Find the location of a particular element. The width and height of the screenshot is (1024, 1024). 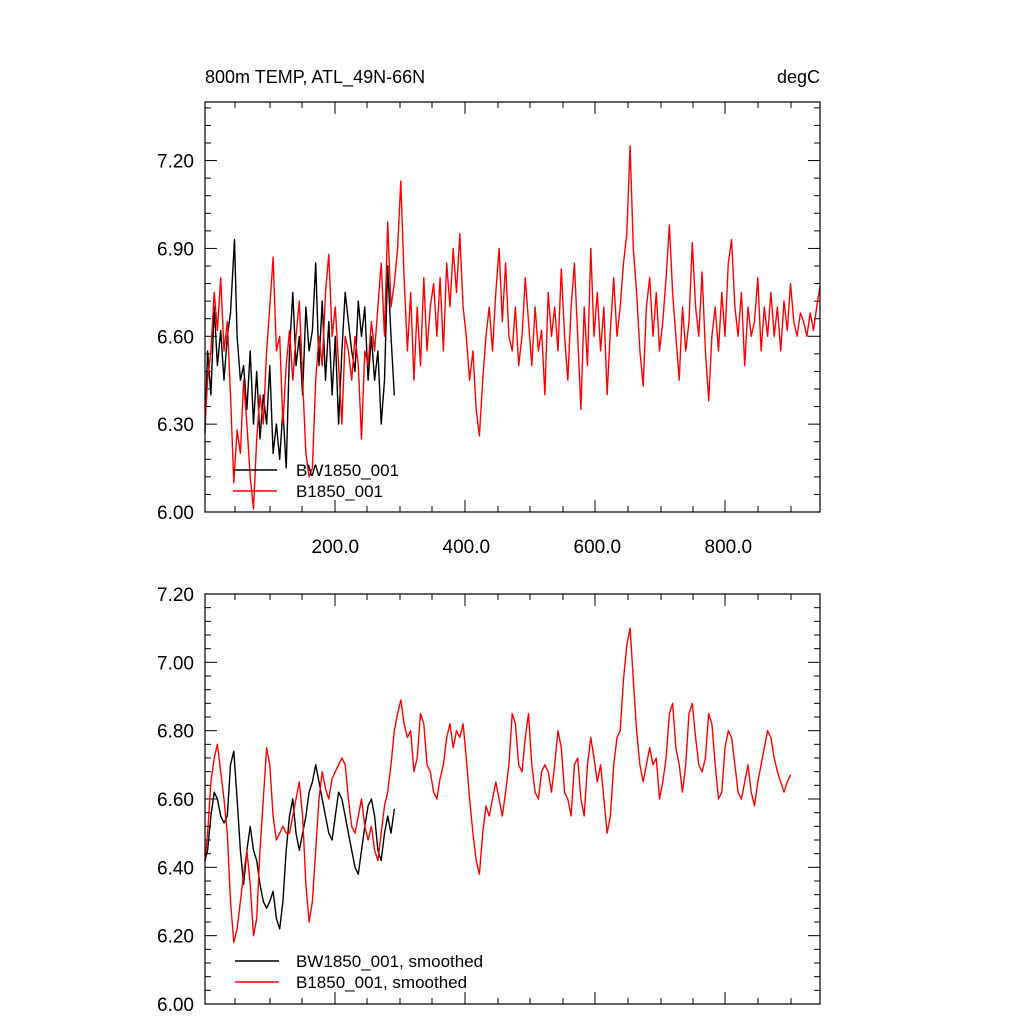

y-tick-label: 7.00 is located at coordinates (175, 663).